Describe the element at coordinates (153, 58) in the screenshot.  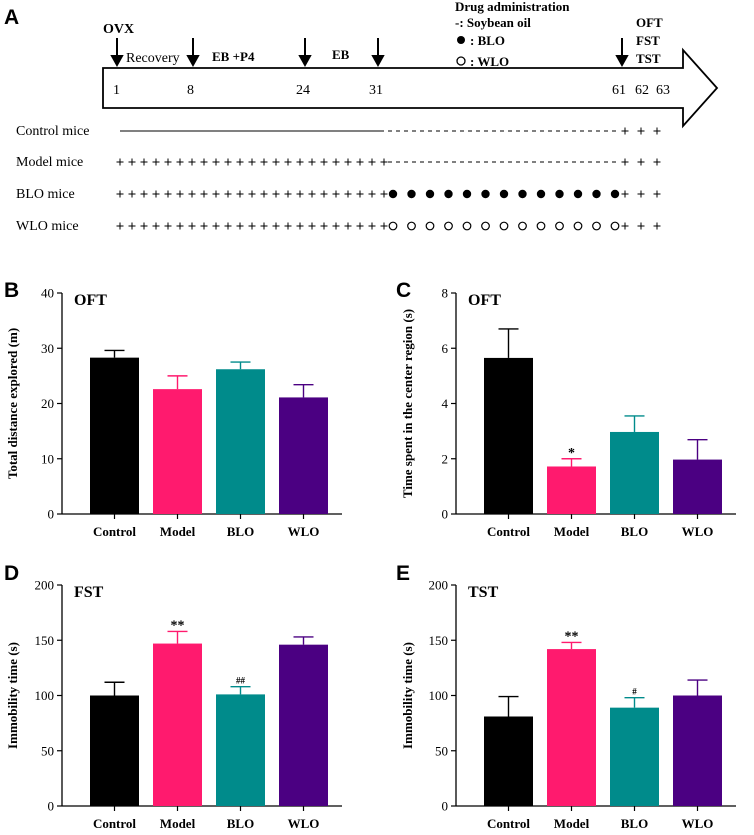
I see `label-recovery: Recovery` at that location.